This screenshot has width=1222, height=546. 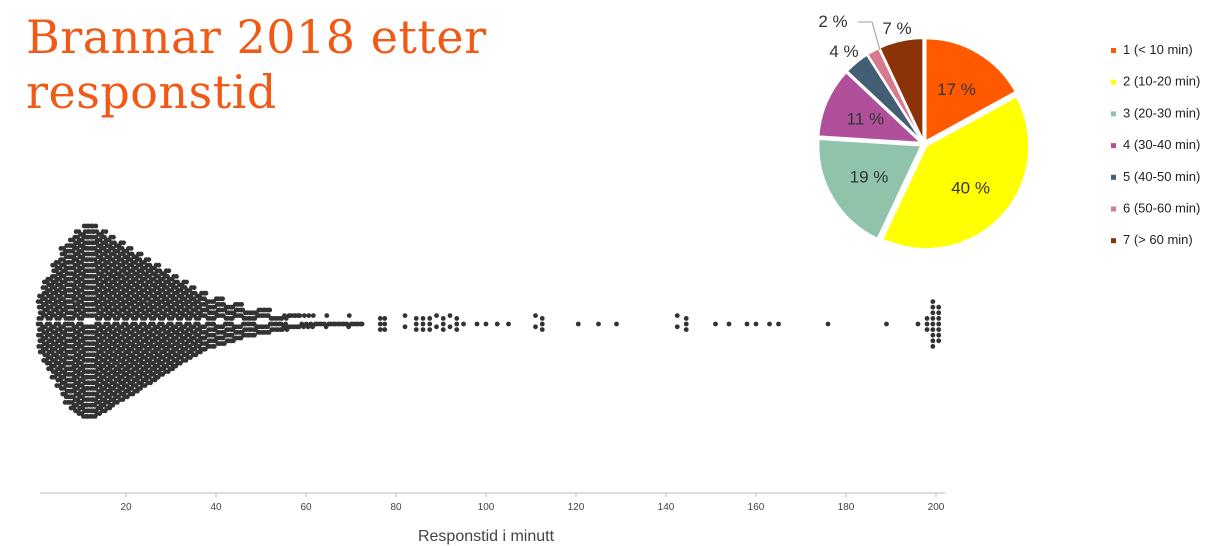 I want to click on x-tick-label: 180, so click(x=846, y=507).